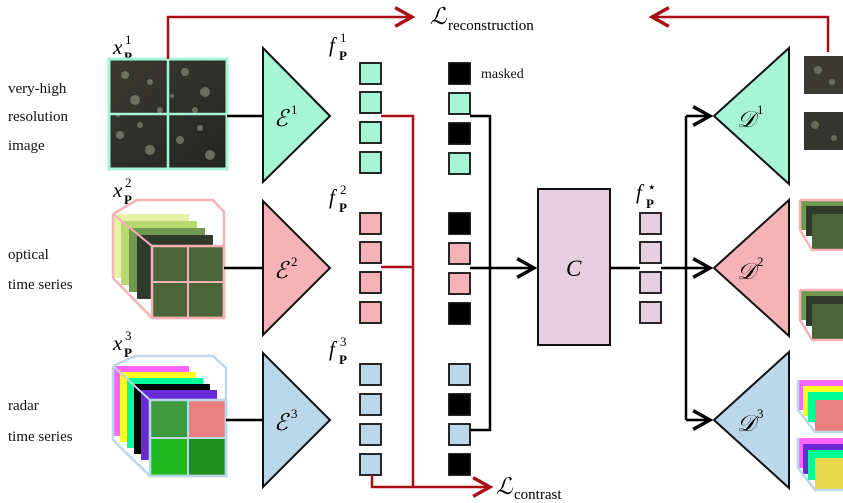 This screenshot has height=503, width=843. I want to click on svg-text: reconstruction, so click(491, 26).